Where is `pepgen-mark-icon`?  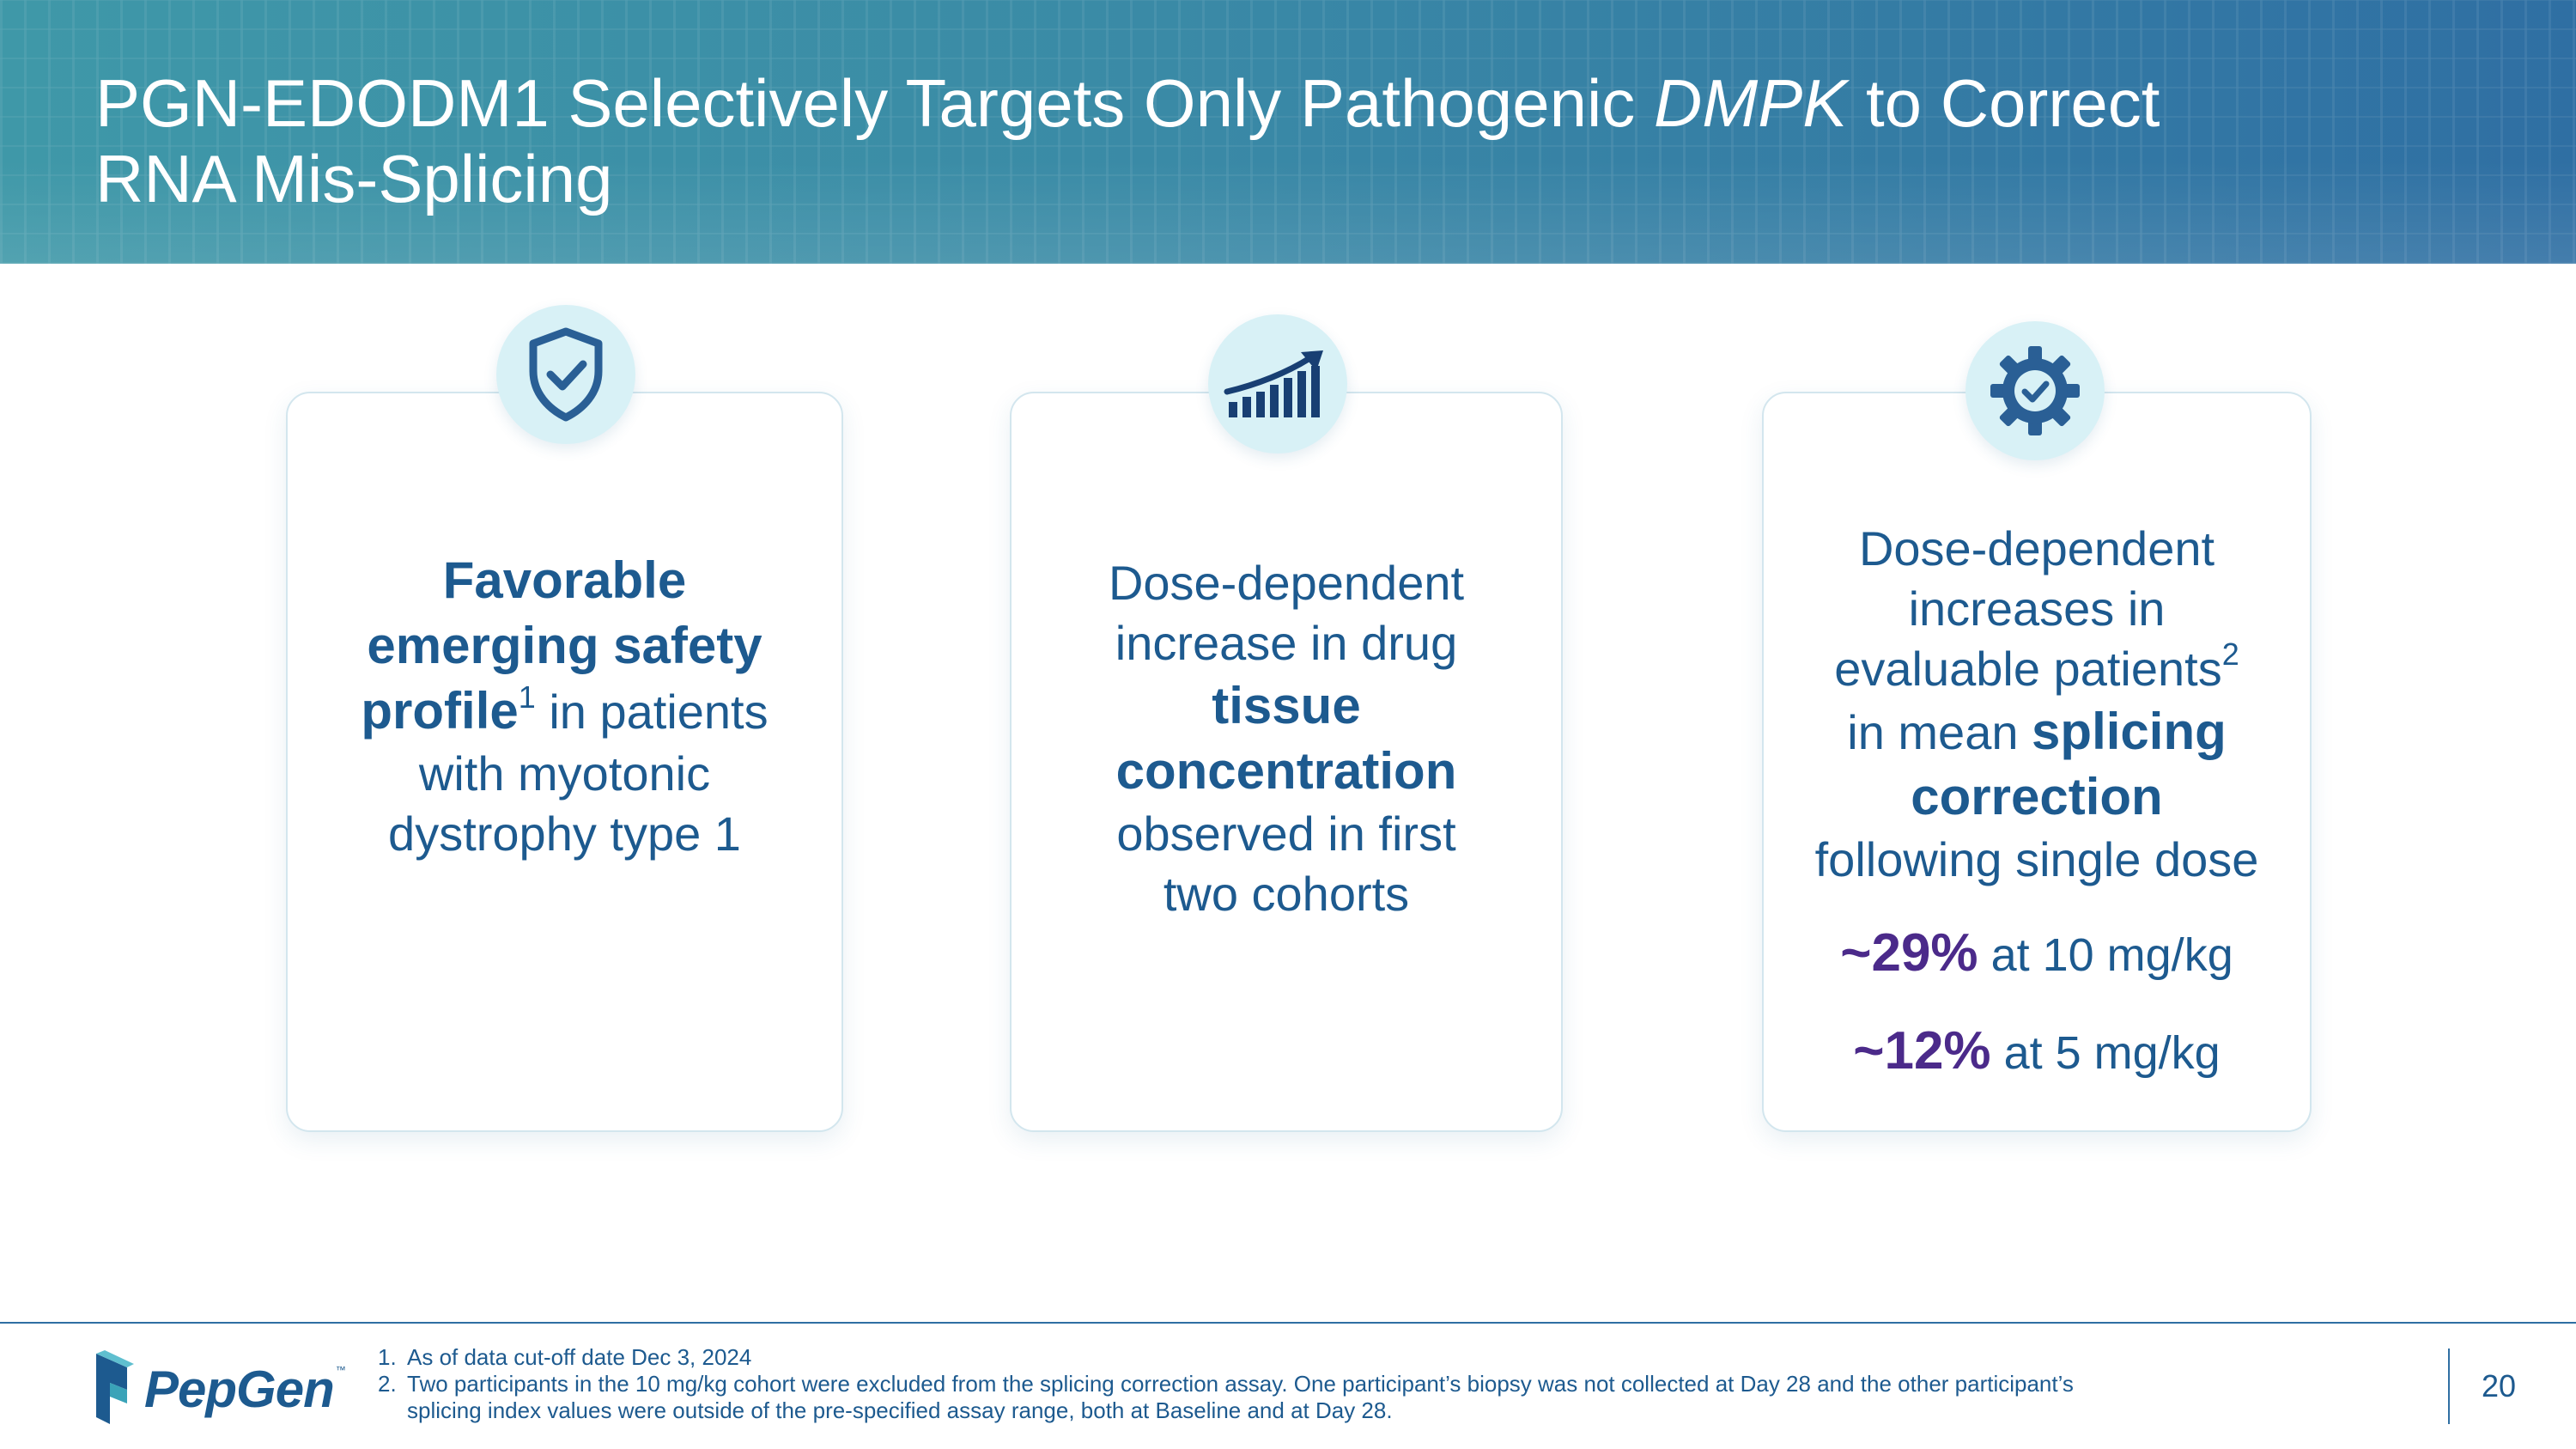
pepgen-mark-icon is located at coordinates (115, 1387).